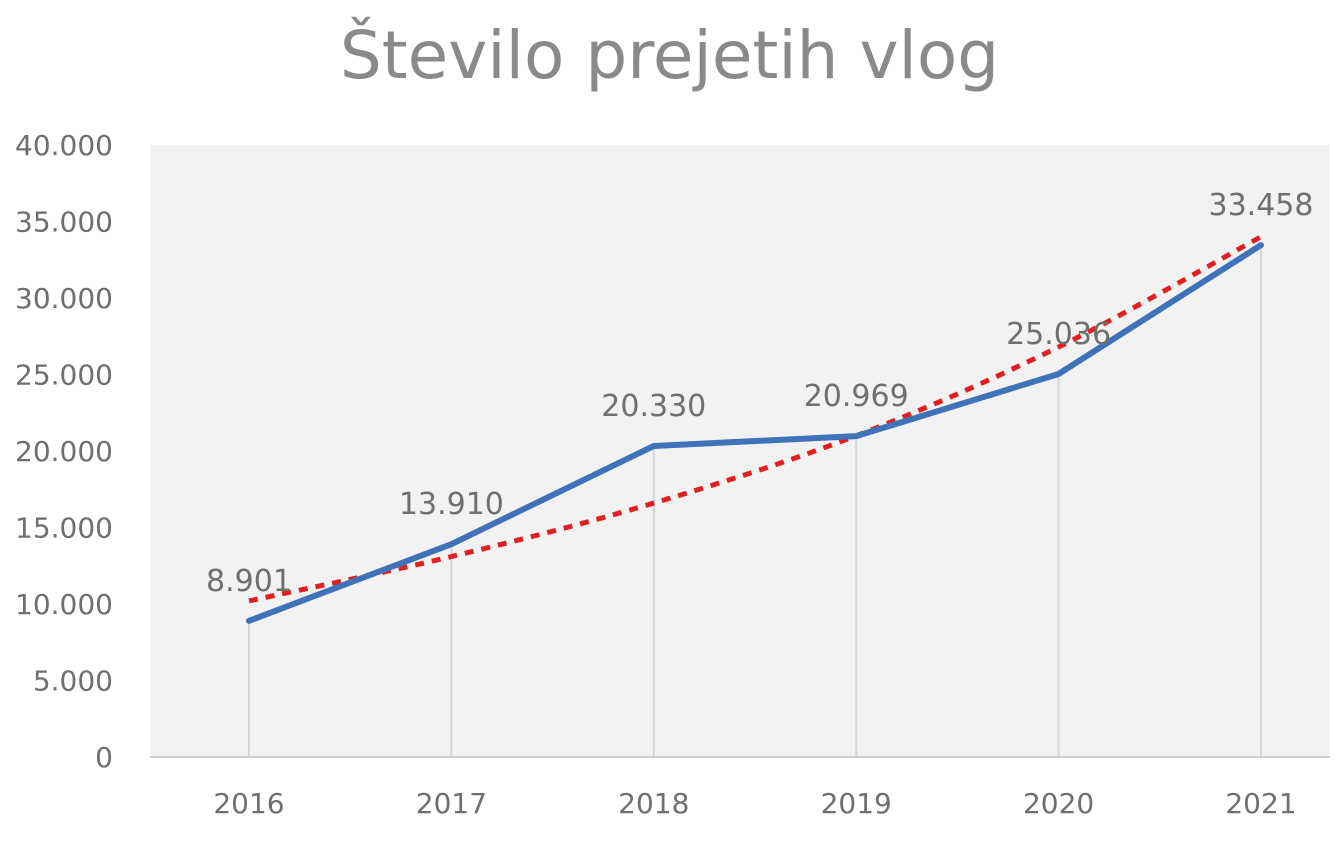 The width and height of the screenshot is (1339, 850). Describe the element at coordinates (64, 298) in the screenshot. I see `y-tick-label: 30.000` at that location.